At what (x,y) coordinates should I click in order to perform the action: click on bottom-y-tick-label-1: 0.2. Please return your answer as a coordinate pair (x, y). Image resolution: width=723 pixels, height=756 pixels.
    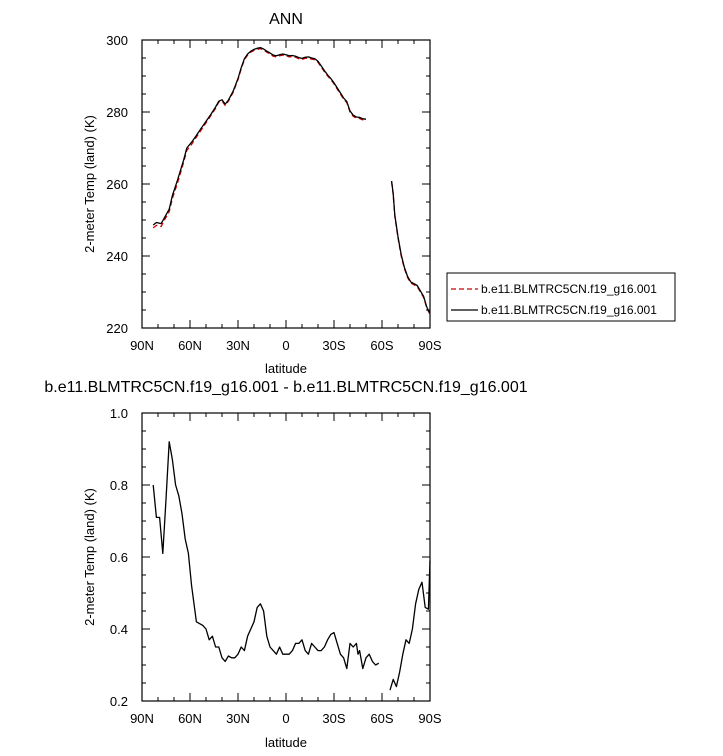
    Looking at the image, I should click on (119, 701).